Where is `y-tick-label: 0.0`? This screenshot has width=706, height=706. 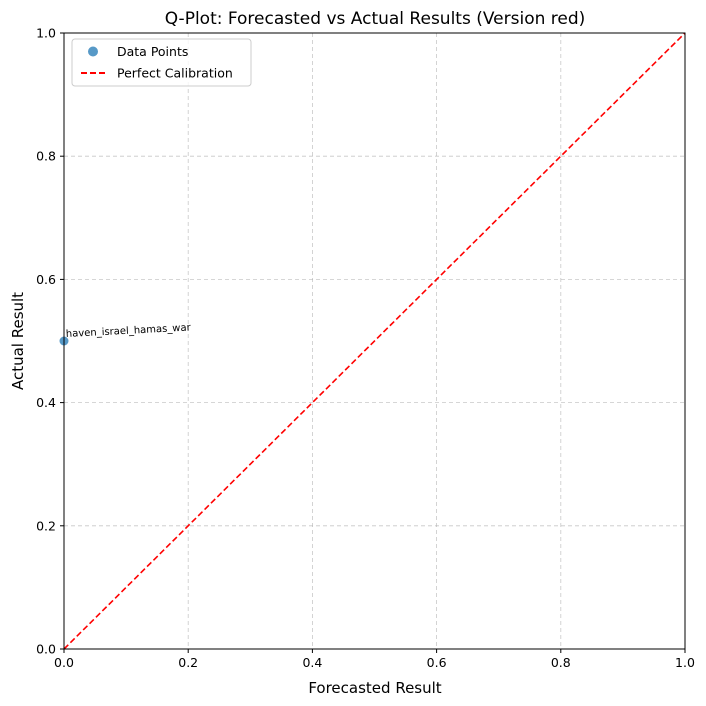 y-tick-label: 0.0 is located at coordinates (46, 649).